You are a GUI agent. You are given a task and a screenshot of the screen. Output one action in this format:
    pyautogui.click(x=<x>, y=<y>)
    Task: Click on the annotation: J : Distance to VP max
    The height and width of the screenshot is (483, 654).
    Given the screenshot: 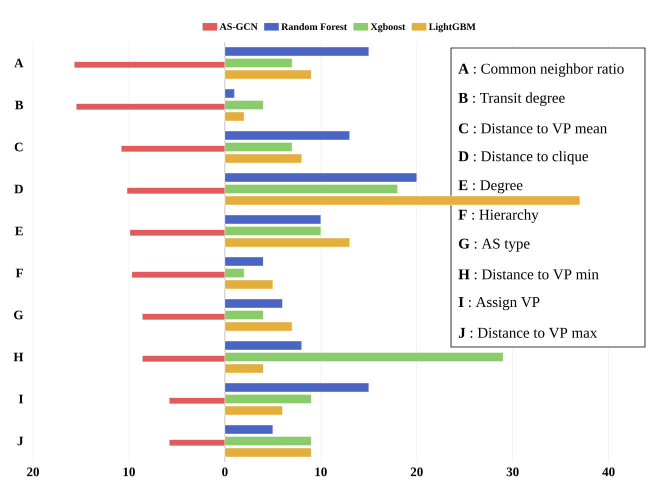 What is the action you would take?
    pyautogui.click(x=528, y=333)
    